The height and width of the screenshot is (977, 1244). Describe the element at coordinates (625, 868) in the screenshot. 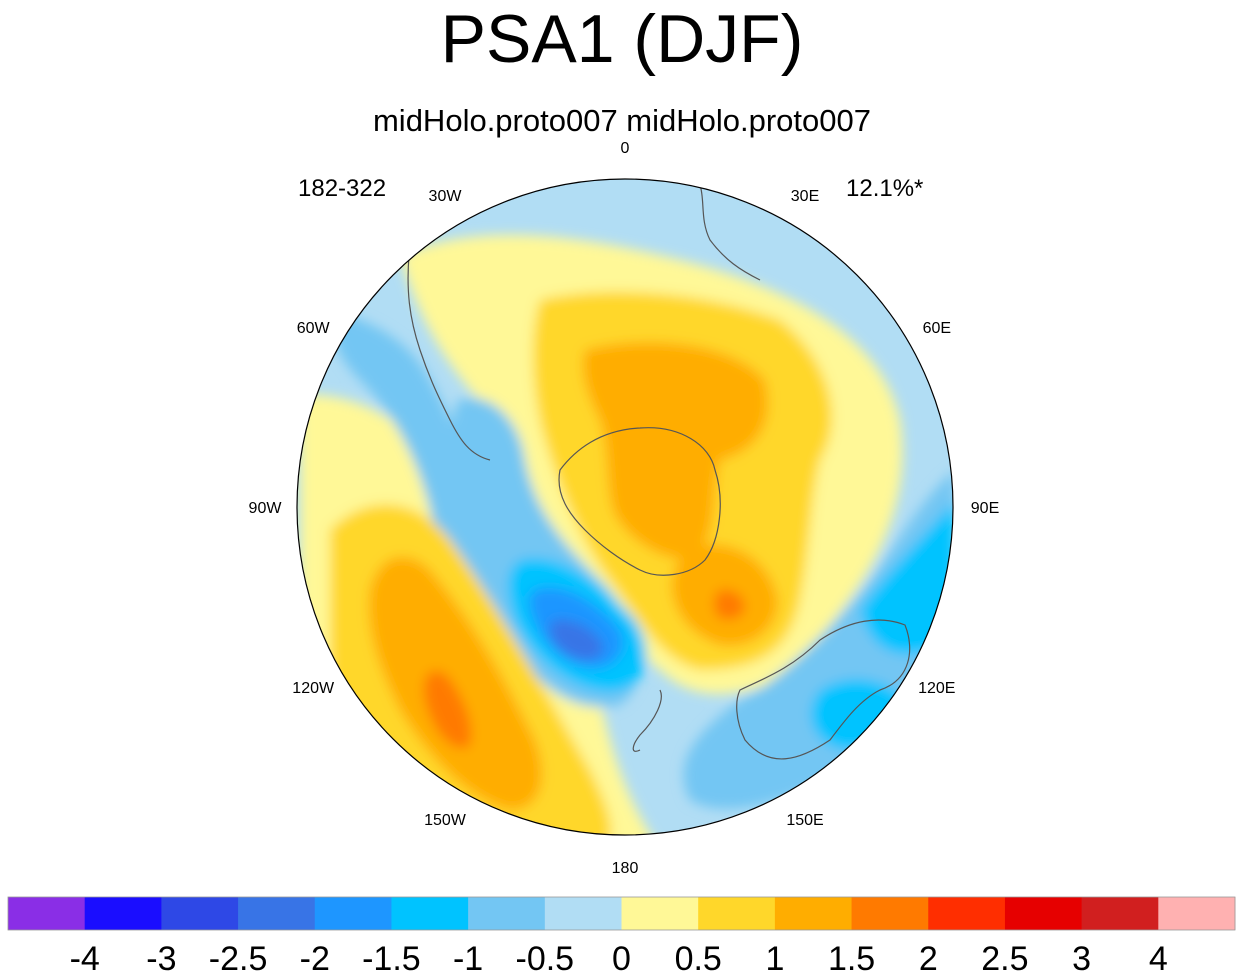

I see `longitude-label: 180` at that location.